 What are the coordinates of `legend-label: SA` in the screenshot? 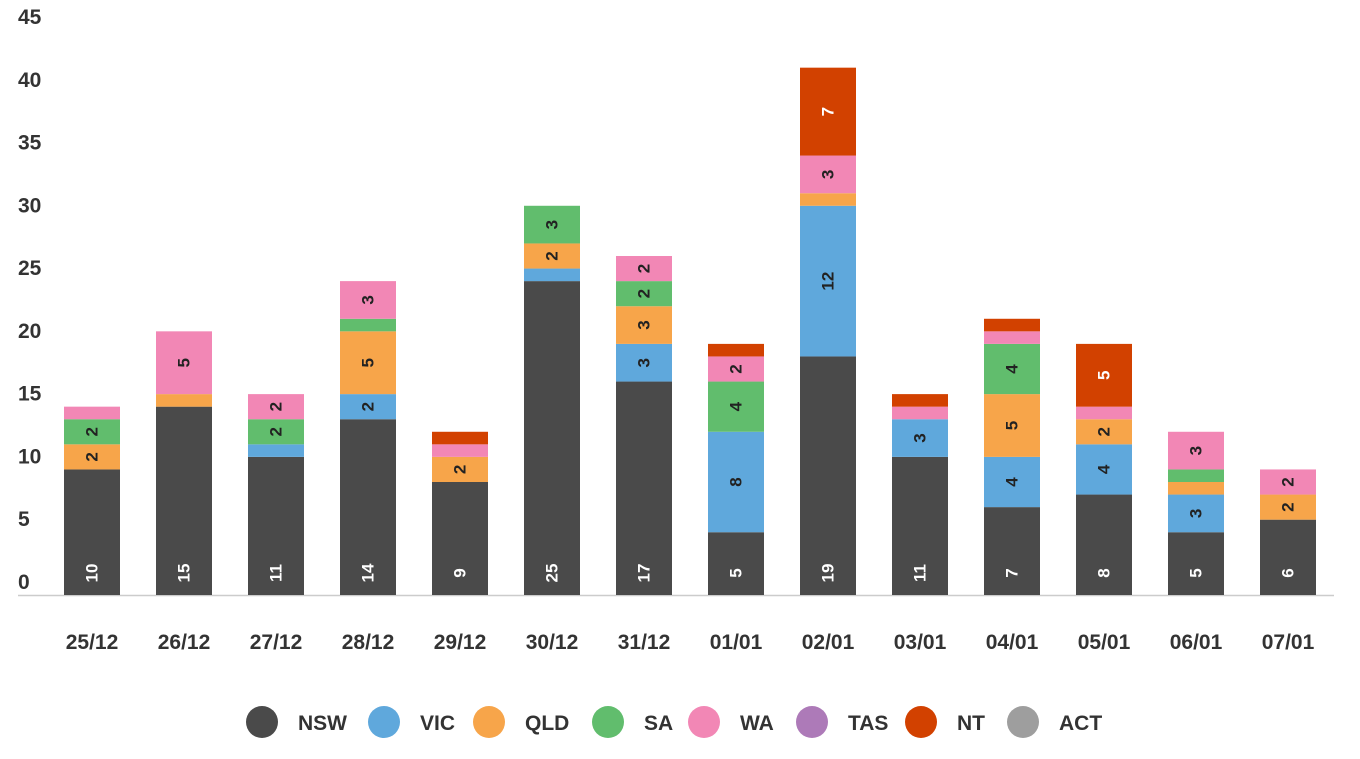 It's located at (658, 723).